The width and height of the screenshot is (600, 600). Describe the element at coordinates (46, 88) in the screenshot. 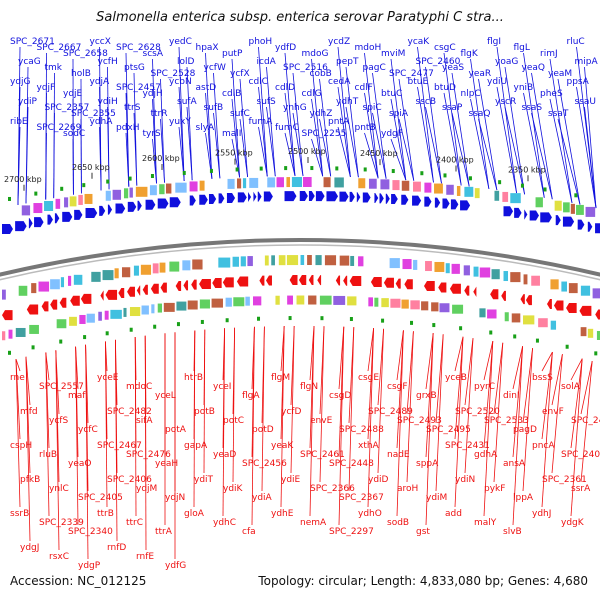

I see `forward-gene-label: ydjF` at that location.